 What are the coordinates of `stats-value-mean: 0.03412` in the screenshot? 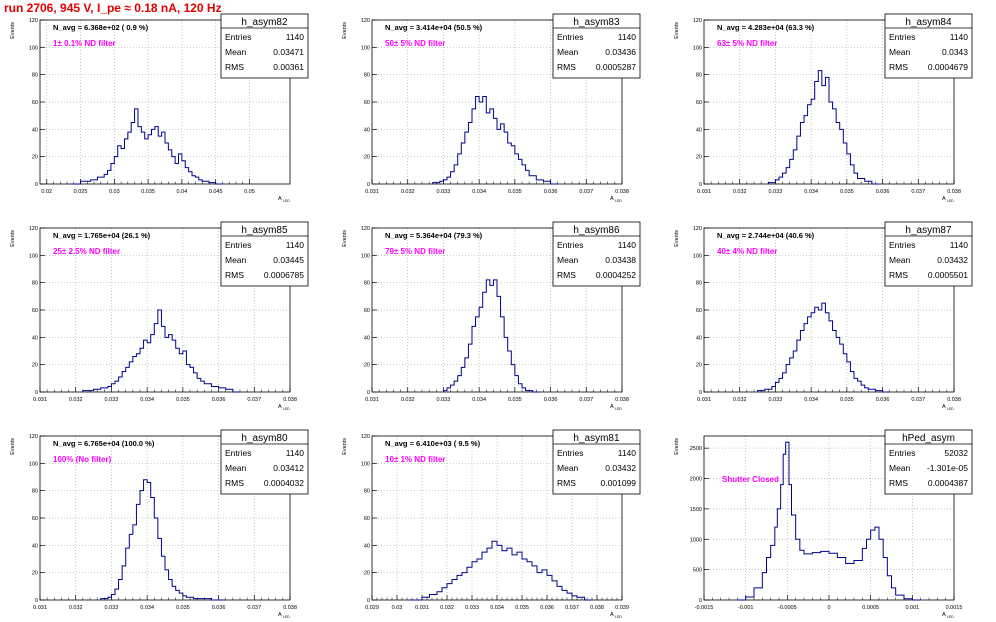 It's located at (288, 468).